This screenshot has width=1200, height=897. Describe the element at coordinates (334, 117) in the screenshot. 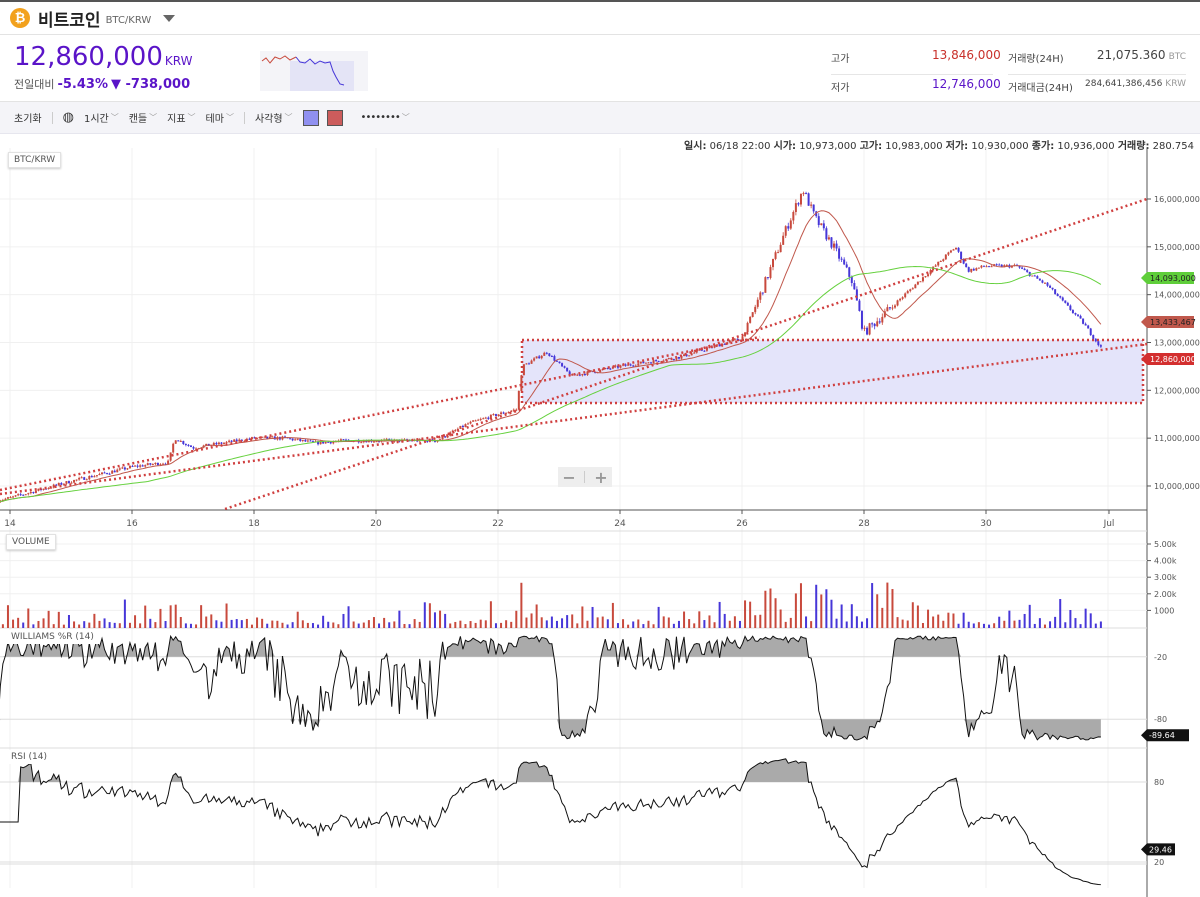

I see `stroke-color-swatch` at that location.